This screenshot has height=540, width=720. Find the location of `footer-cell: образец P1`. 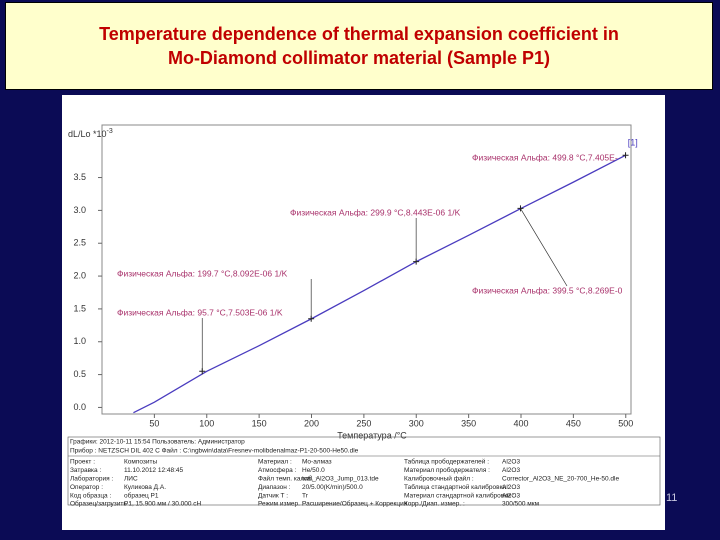

footer-cell: образец P1 is located at coordinates (141, 495).